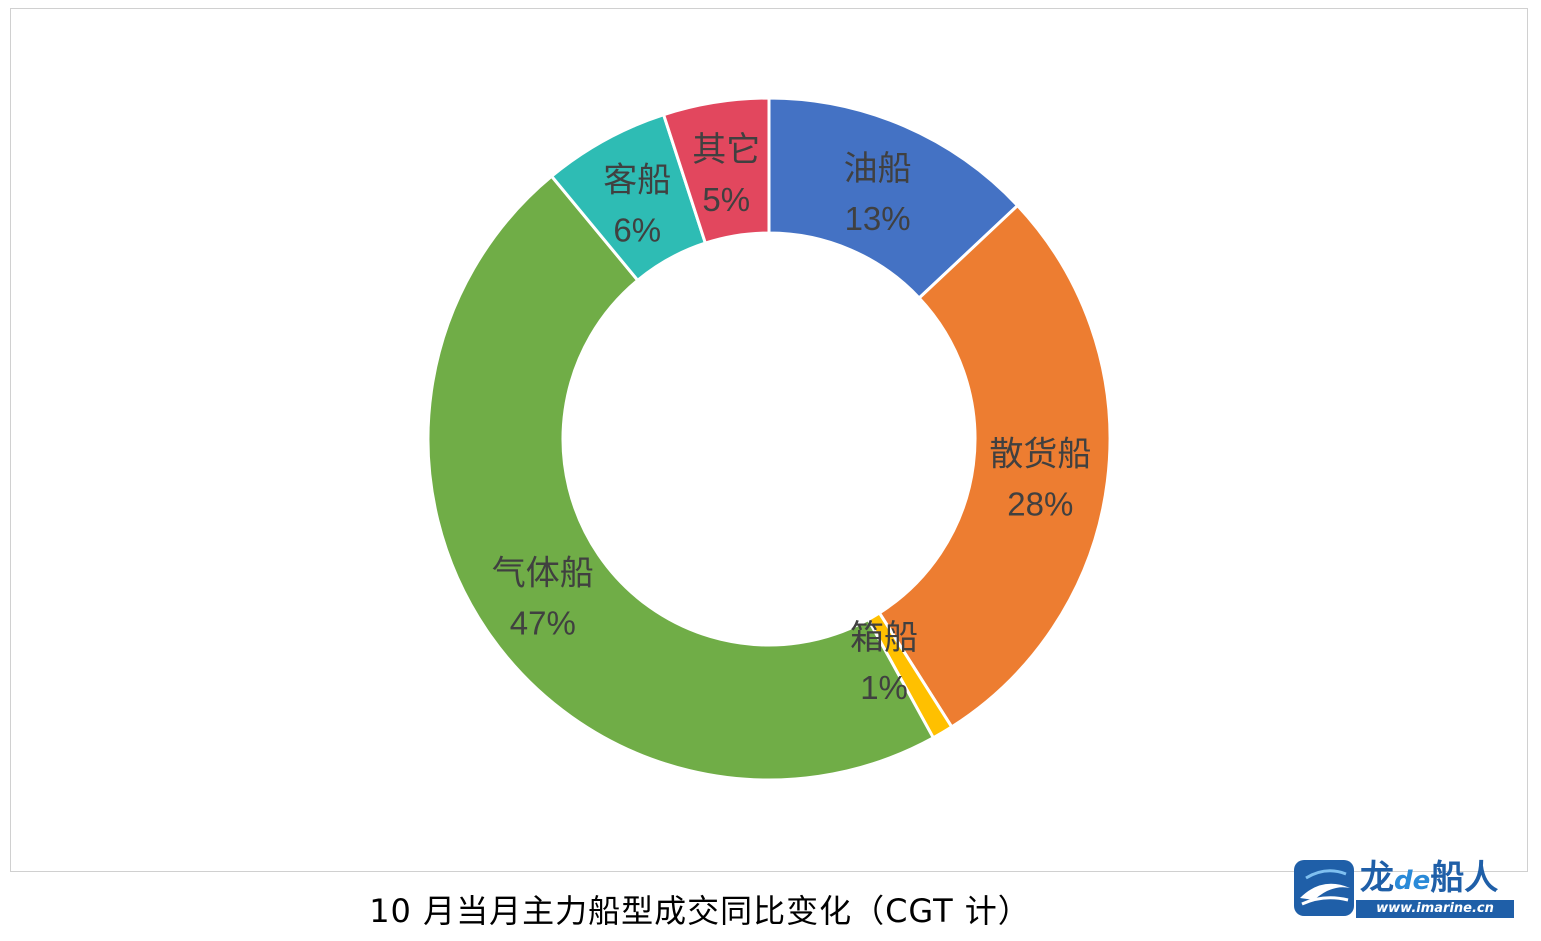  Describe the element at coordinates (1377, 878) in the screenshot. I see `brand-name-part1: 龙` at that location.